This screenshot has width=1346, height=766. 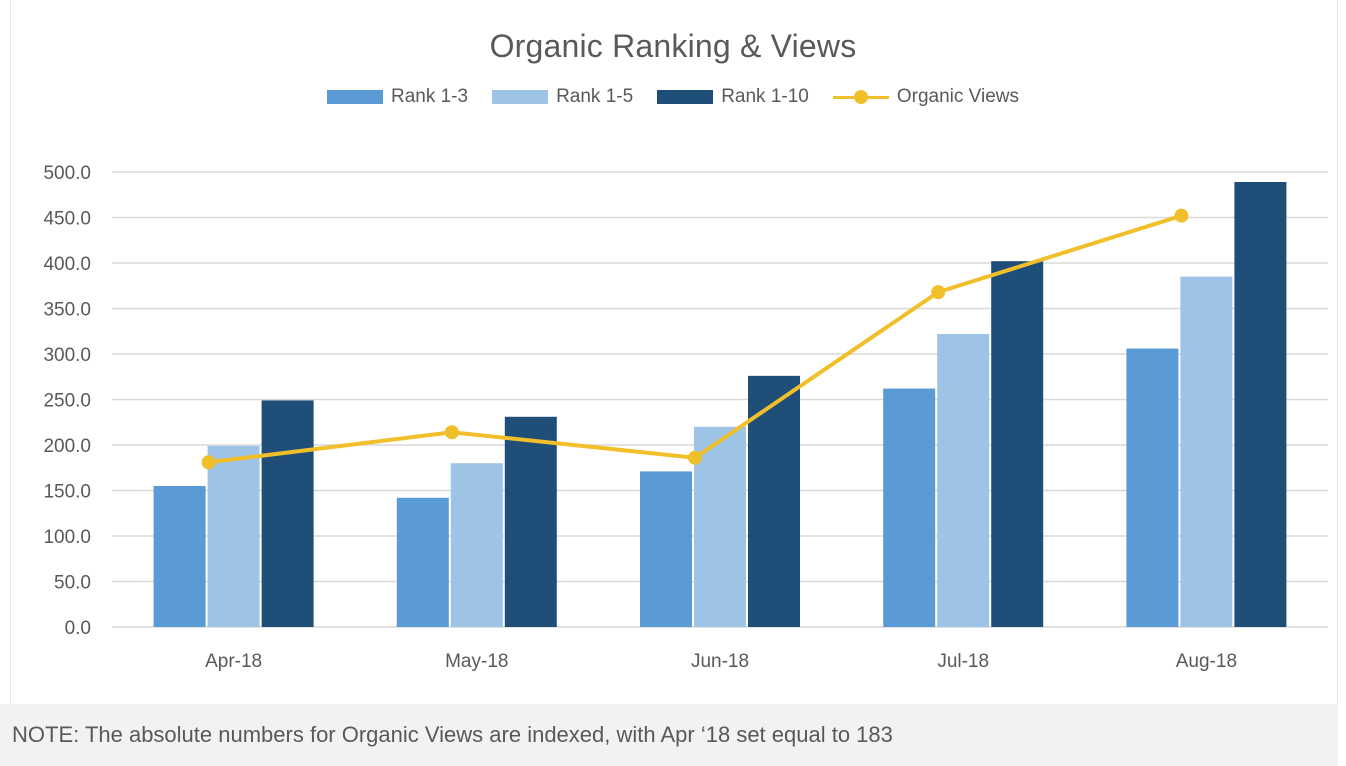 I want to click on legend-label-organic-views: Organic Views, so click(x=958, y=96).